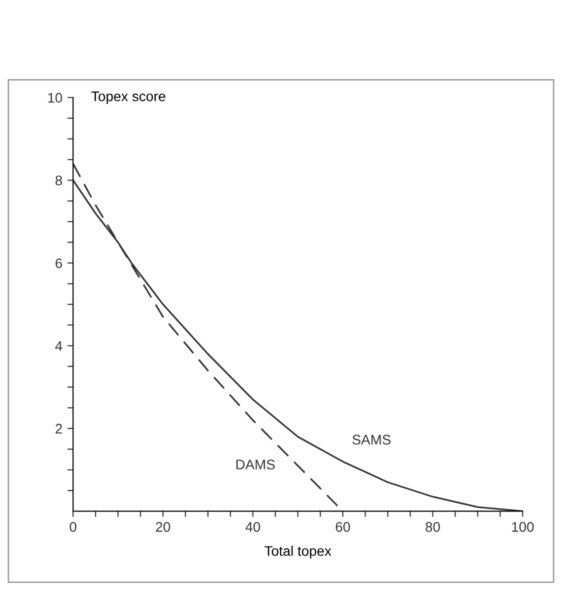 Image resolution: width=562 pixels, height=591 pixels. I want to click on x-tick-label: 0, so click(73, 527).